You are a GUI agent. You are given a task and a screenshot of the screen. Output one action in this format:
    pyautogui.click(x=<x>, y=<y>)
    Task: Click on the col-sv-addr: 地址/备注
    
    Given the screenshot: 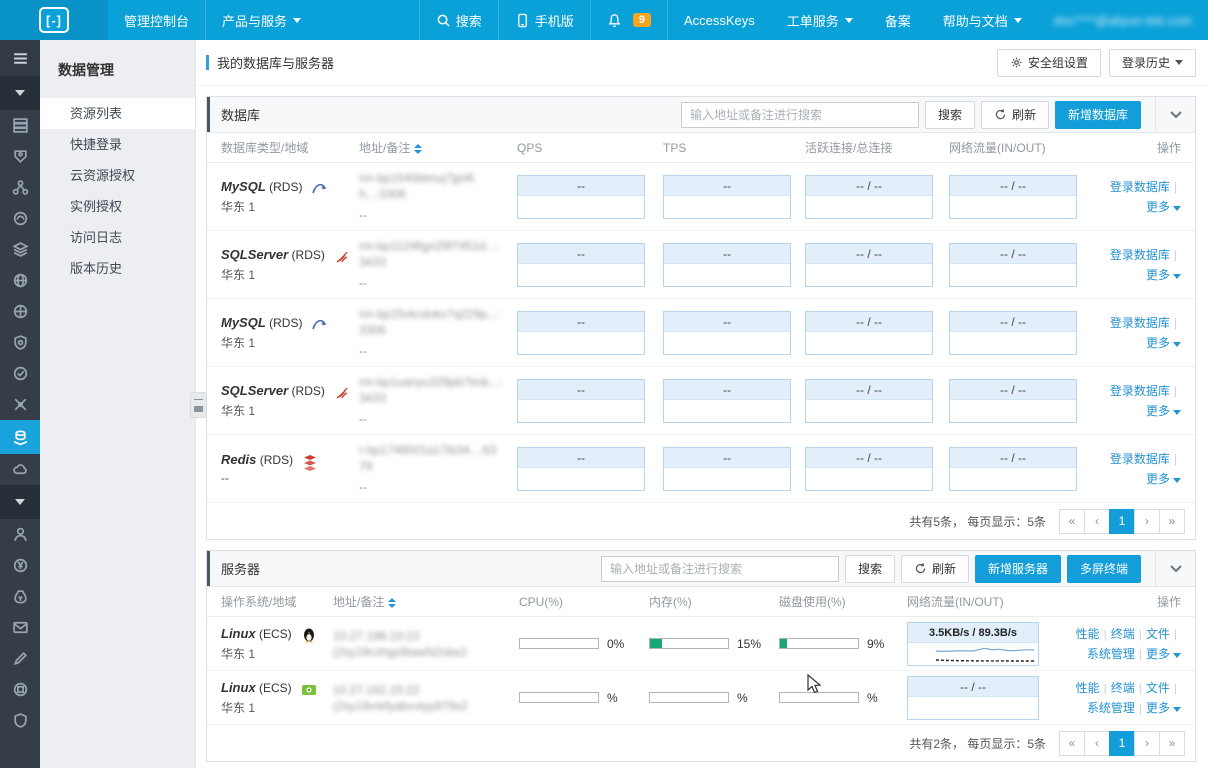 What is the action you would take?
    pyautogui.click(x=426, y=601)
    